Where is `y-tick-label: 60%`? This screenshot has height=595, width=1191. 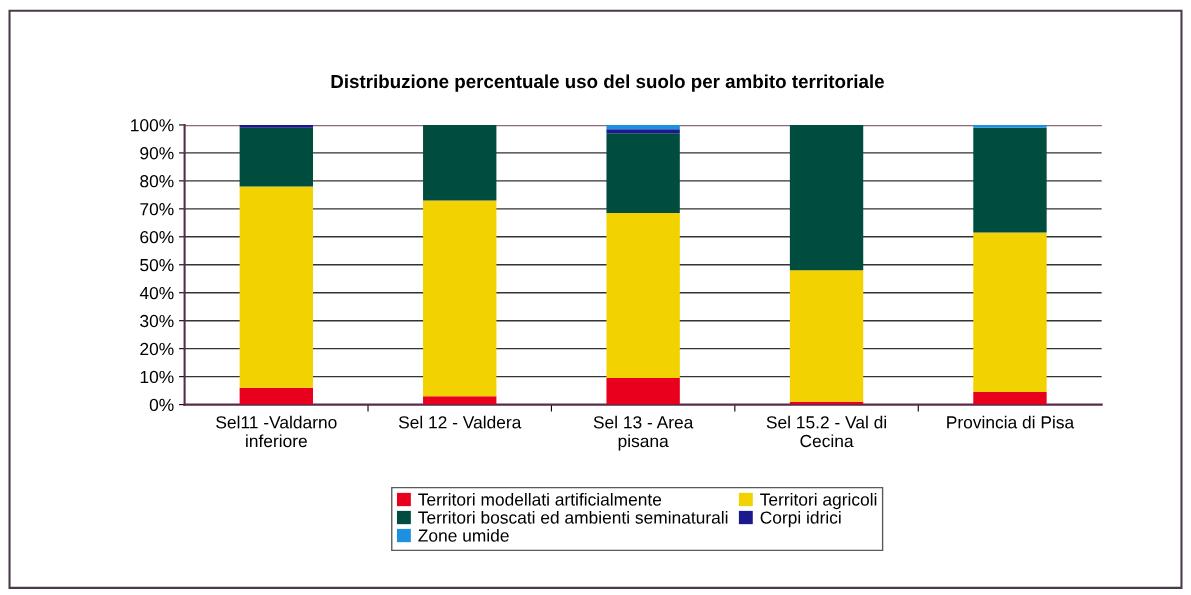 y-tick-label: 60% is located at coordinates (157, 237).